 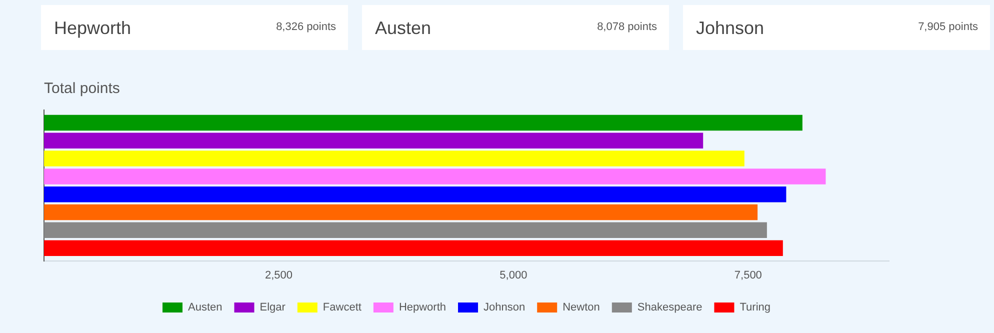 I want to click on legend-label: Elgar, so click(x=273, y=308).